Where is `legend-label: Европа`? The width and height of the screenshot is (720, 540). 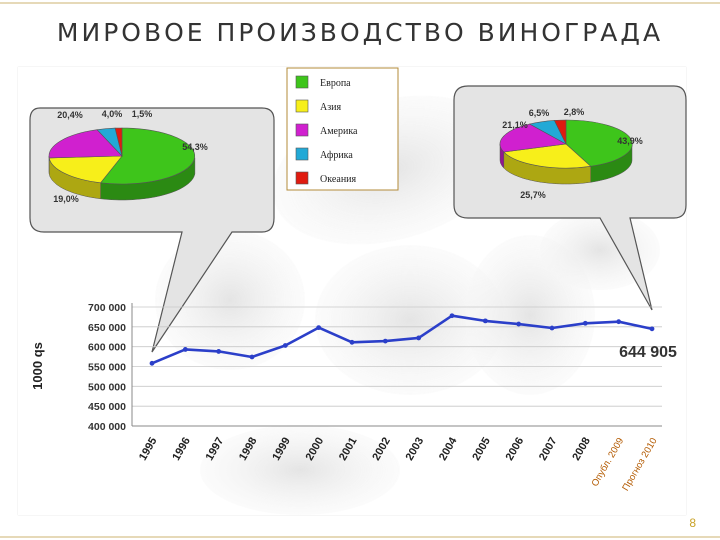 legend-label: Европа is located at coordinates (335, 83).